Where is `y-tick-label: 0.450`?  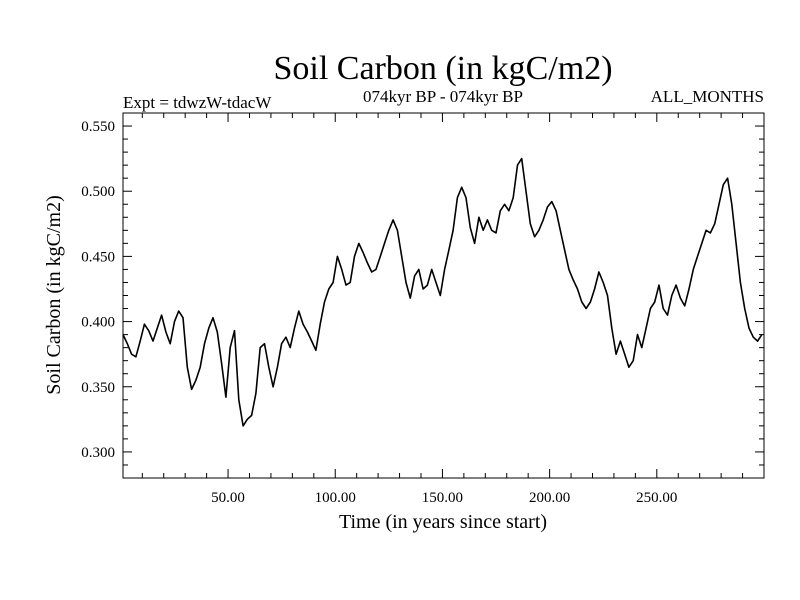 y-tick-label: 0.450 is located at coordinates (98, 257).